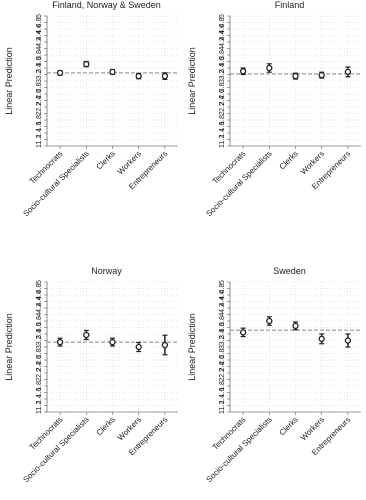  Describe the element at coordinates (106, 271) in the screenshot. I see `panel-title: Norway` at that location.